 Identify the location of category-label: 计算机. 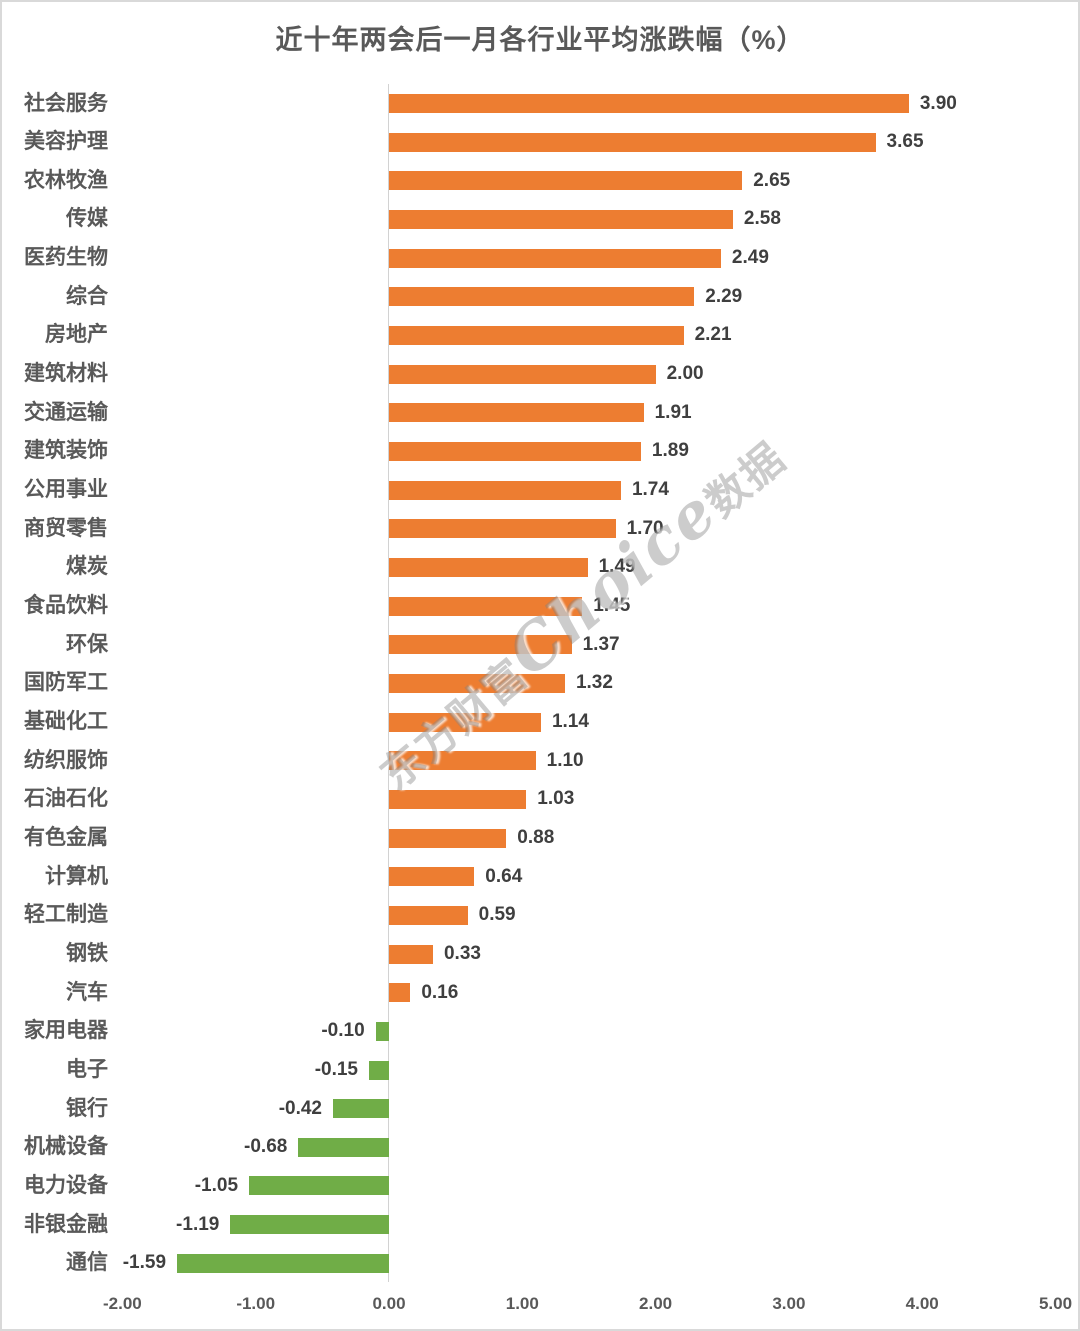
(76, 876).